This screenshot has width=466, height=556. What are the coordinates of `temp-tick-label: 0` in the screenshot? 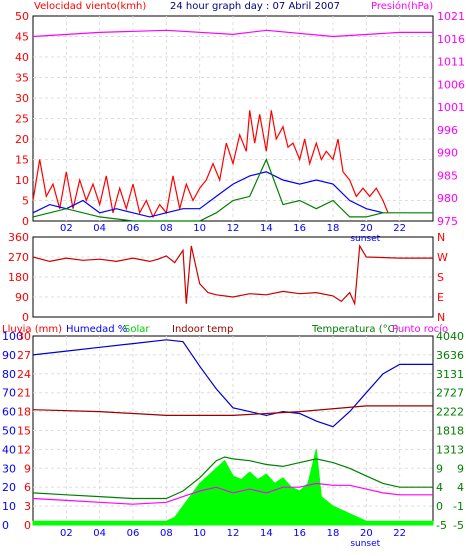 It's located at (439, 506).